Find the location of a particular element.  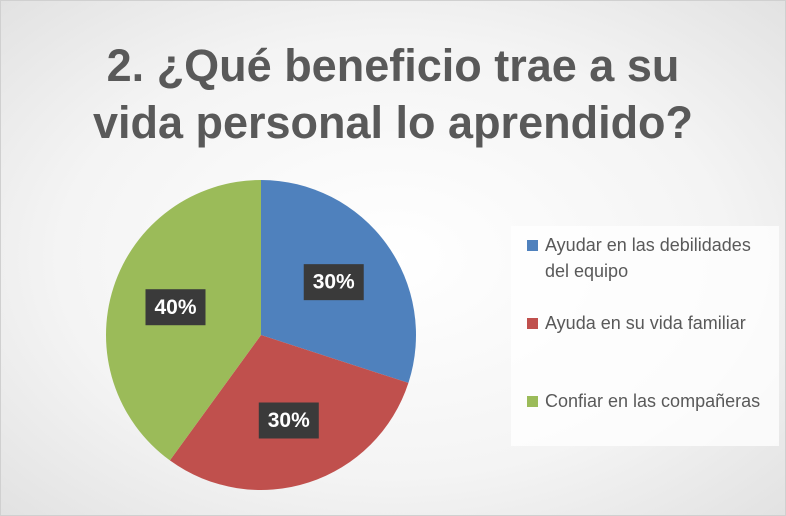

data-label: 40% is located at coordinates (175, 307).